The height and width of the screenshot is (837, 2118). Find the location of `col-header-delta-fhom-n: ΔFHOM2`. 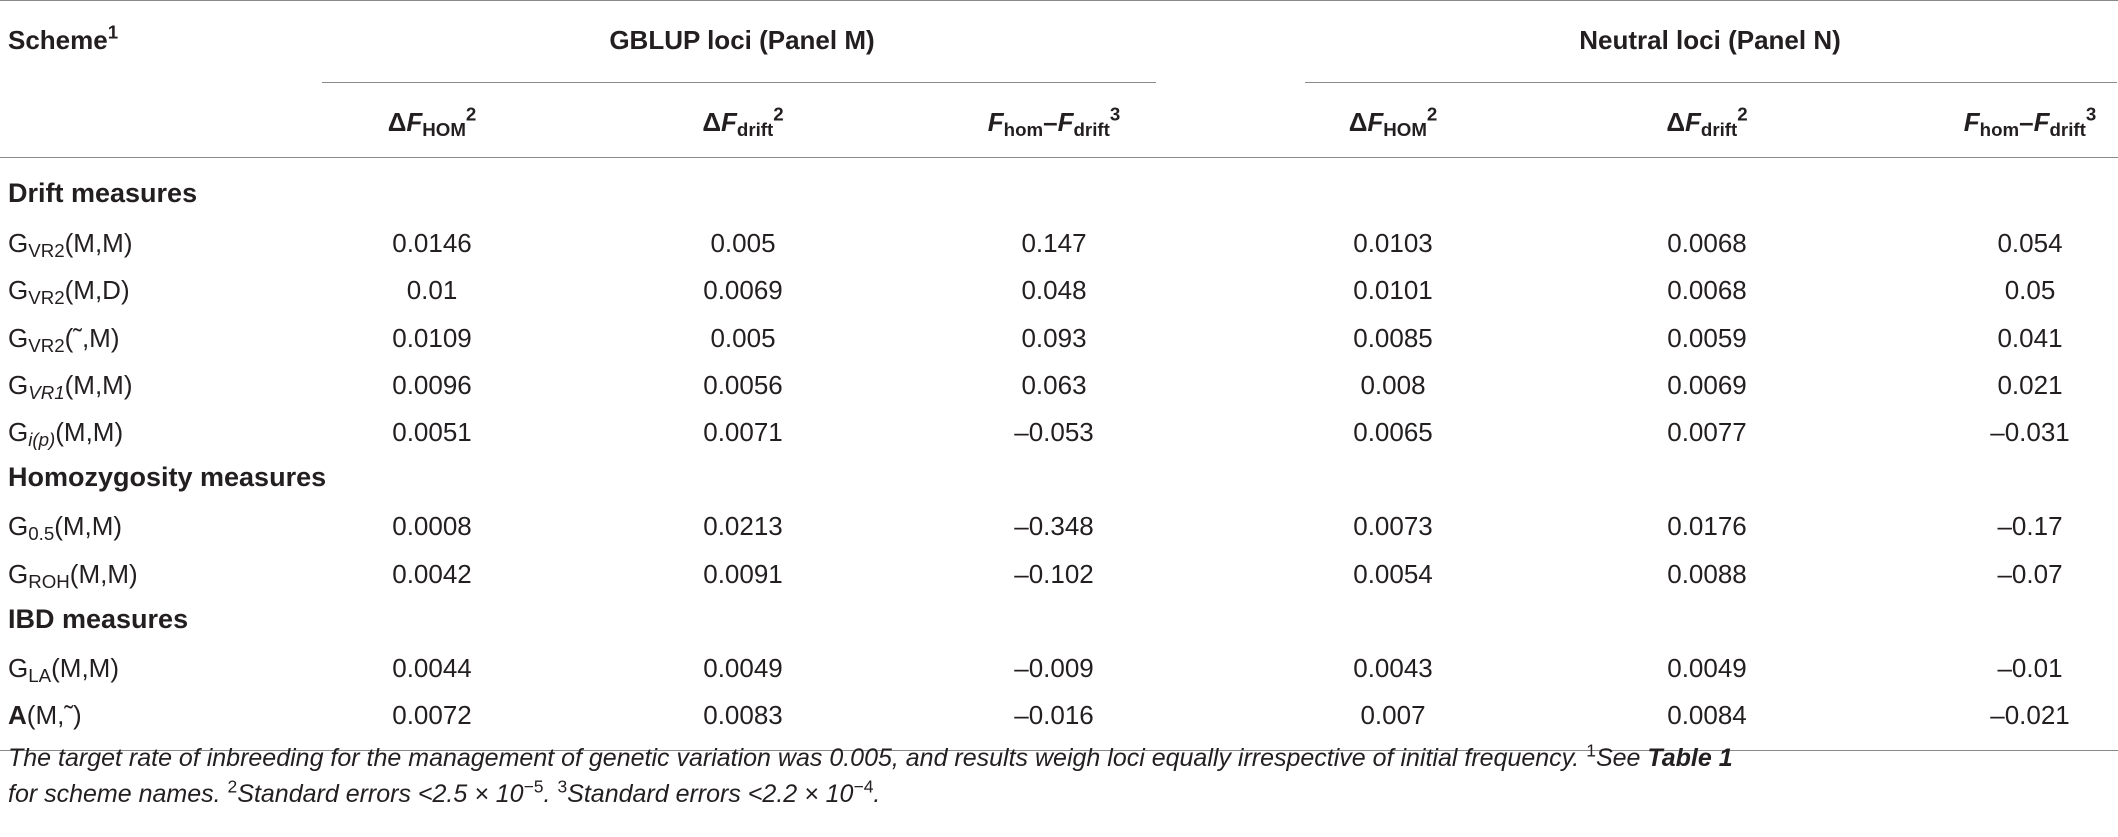

col-header-delta-fhom-n: ΔFHOM2 is located at coordinates (1393, 122).